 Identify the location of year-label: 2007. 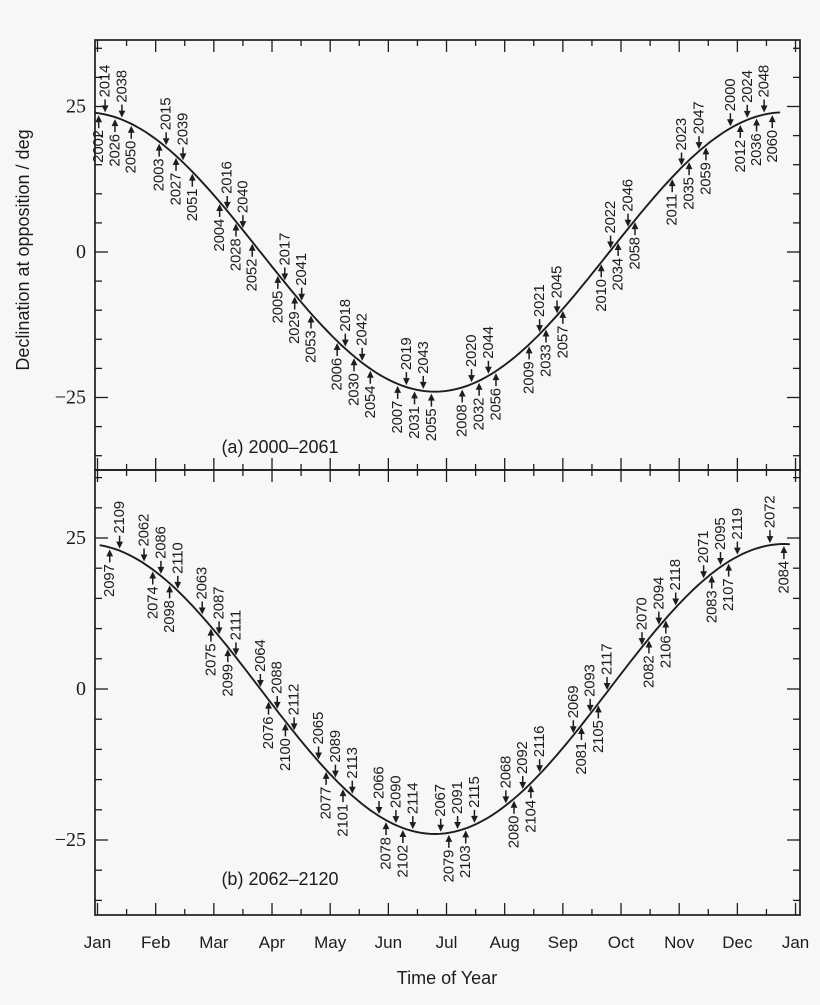
(397, 417).